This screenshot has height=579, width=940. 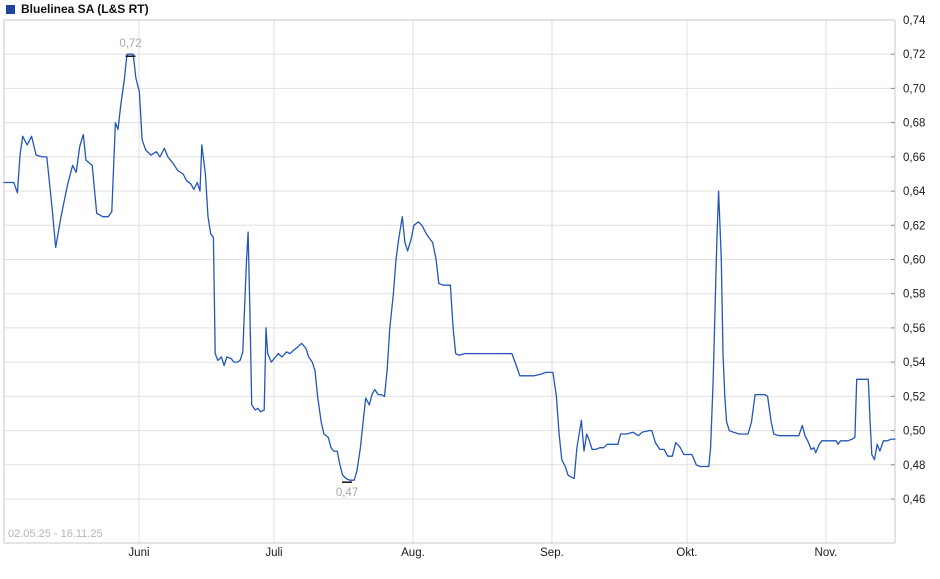 What do you see at coordinates (347, 493) in the screenshot?
I see `low-marker-label: 0,47` at bounding box center [347, 493].